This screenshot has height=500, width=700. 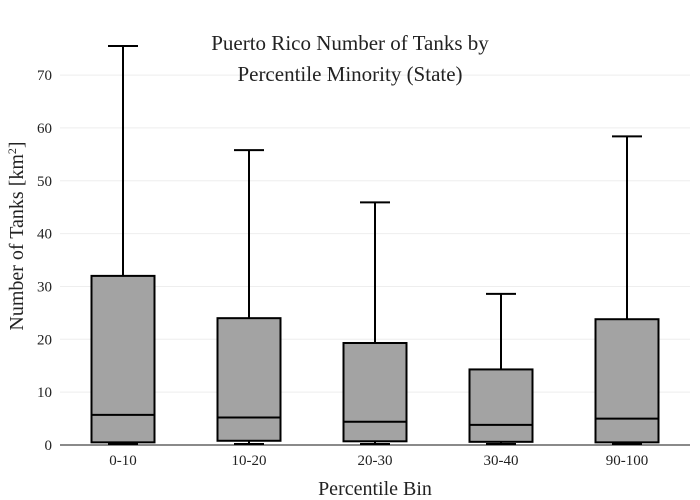 What do you see at coordinates (44, 235) in the screenshot?
I see `y-tick-label: 40` at bounding box center [44, 235].